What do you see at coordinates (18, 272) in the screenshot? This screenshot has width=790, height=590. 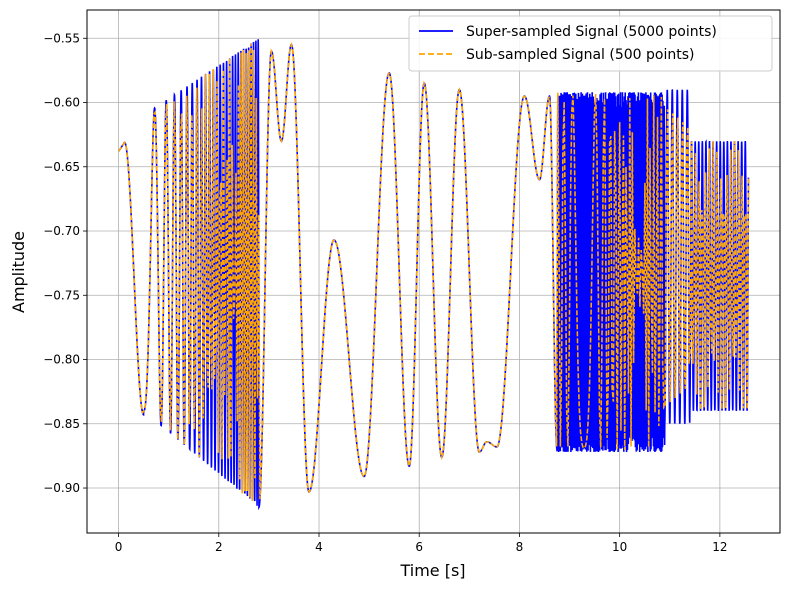 I see `y-axis-label: Amplitude` at bounding box center [18, 272].